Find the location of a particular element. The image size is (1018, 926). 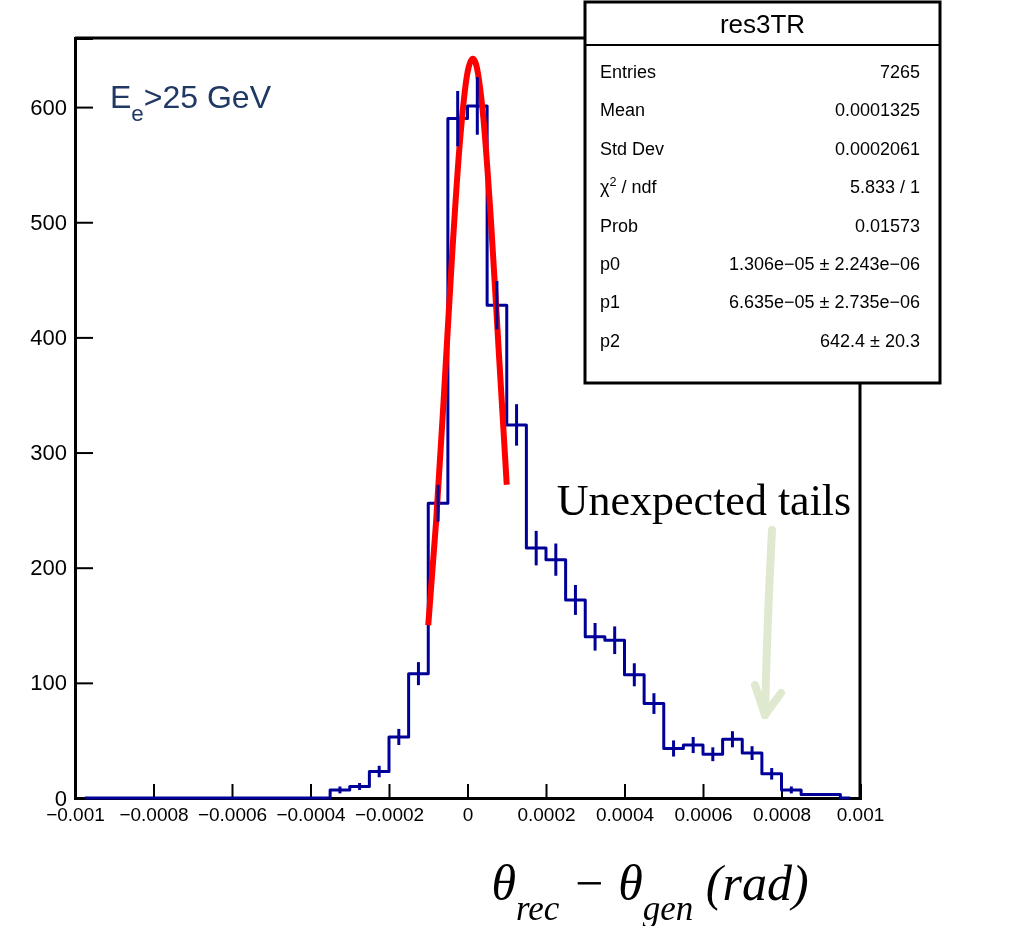

y-tick-label: 500 is located at coordinates (48, 222).